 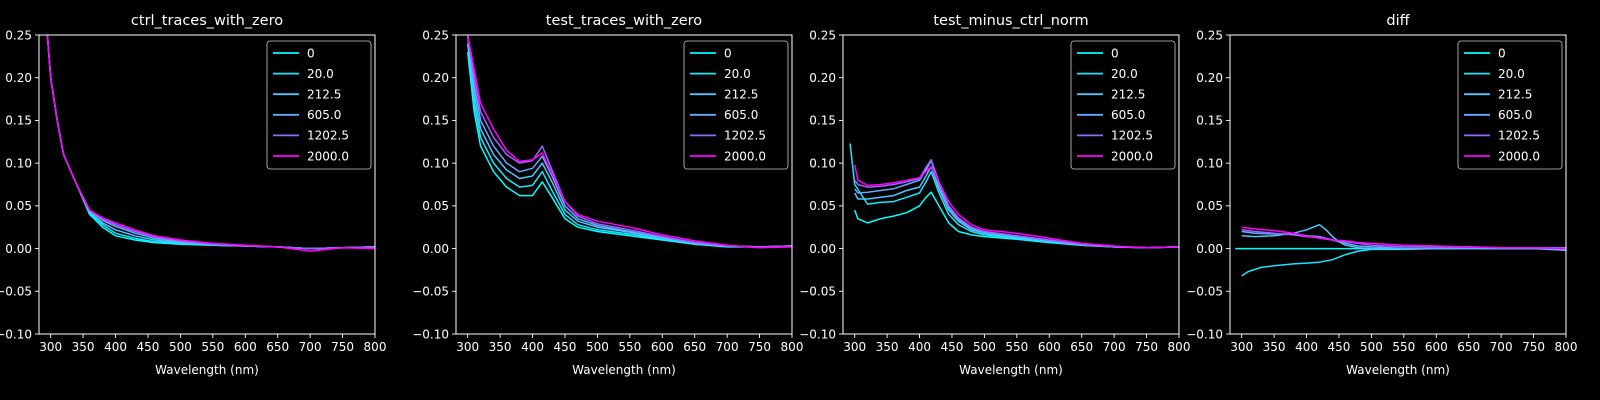 I want to click on x-tick-label: 750, so click(x=342, y=347).